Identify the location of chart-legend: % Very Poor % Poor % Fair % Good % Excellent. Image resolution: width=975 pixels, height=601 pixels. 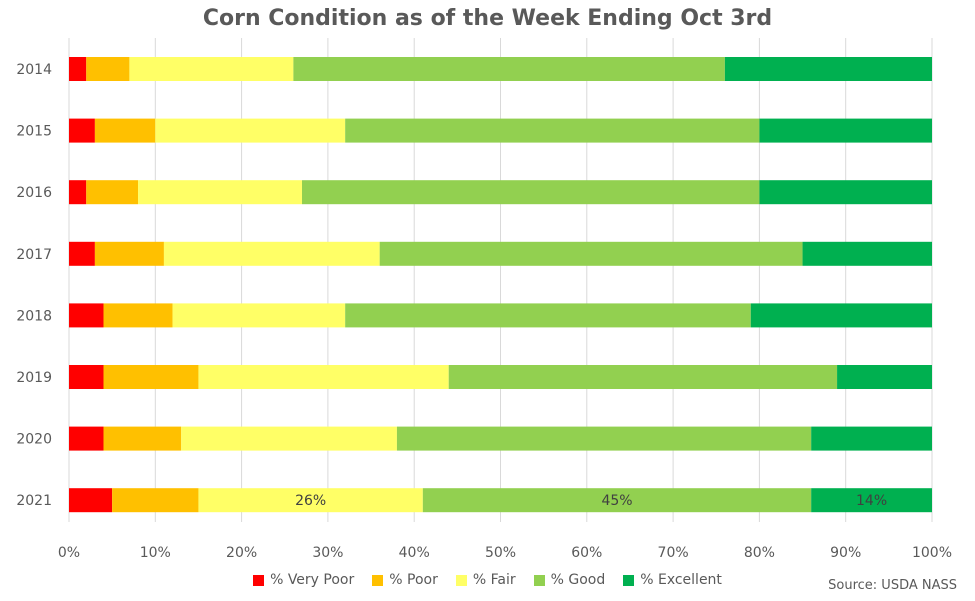
(487, 580).